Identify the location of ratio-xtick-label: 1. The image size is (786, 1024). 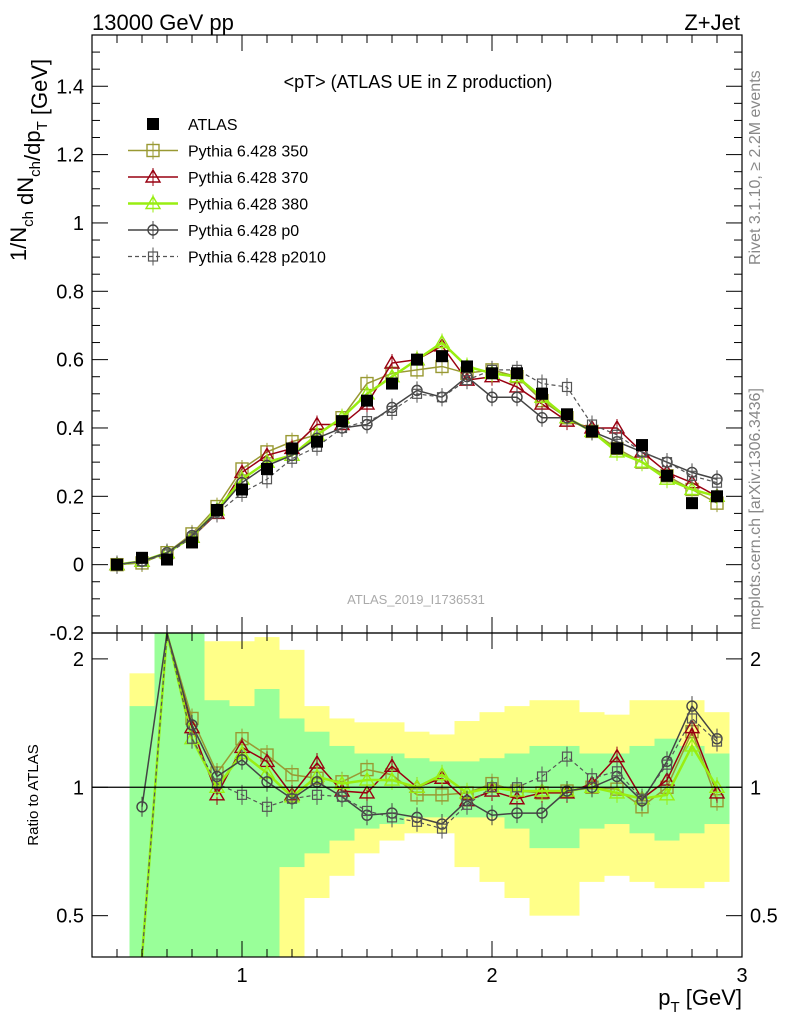
(241, 976).